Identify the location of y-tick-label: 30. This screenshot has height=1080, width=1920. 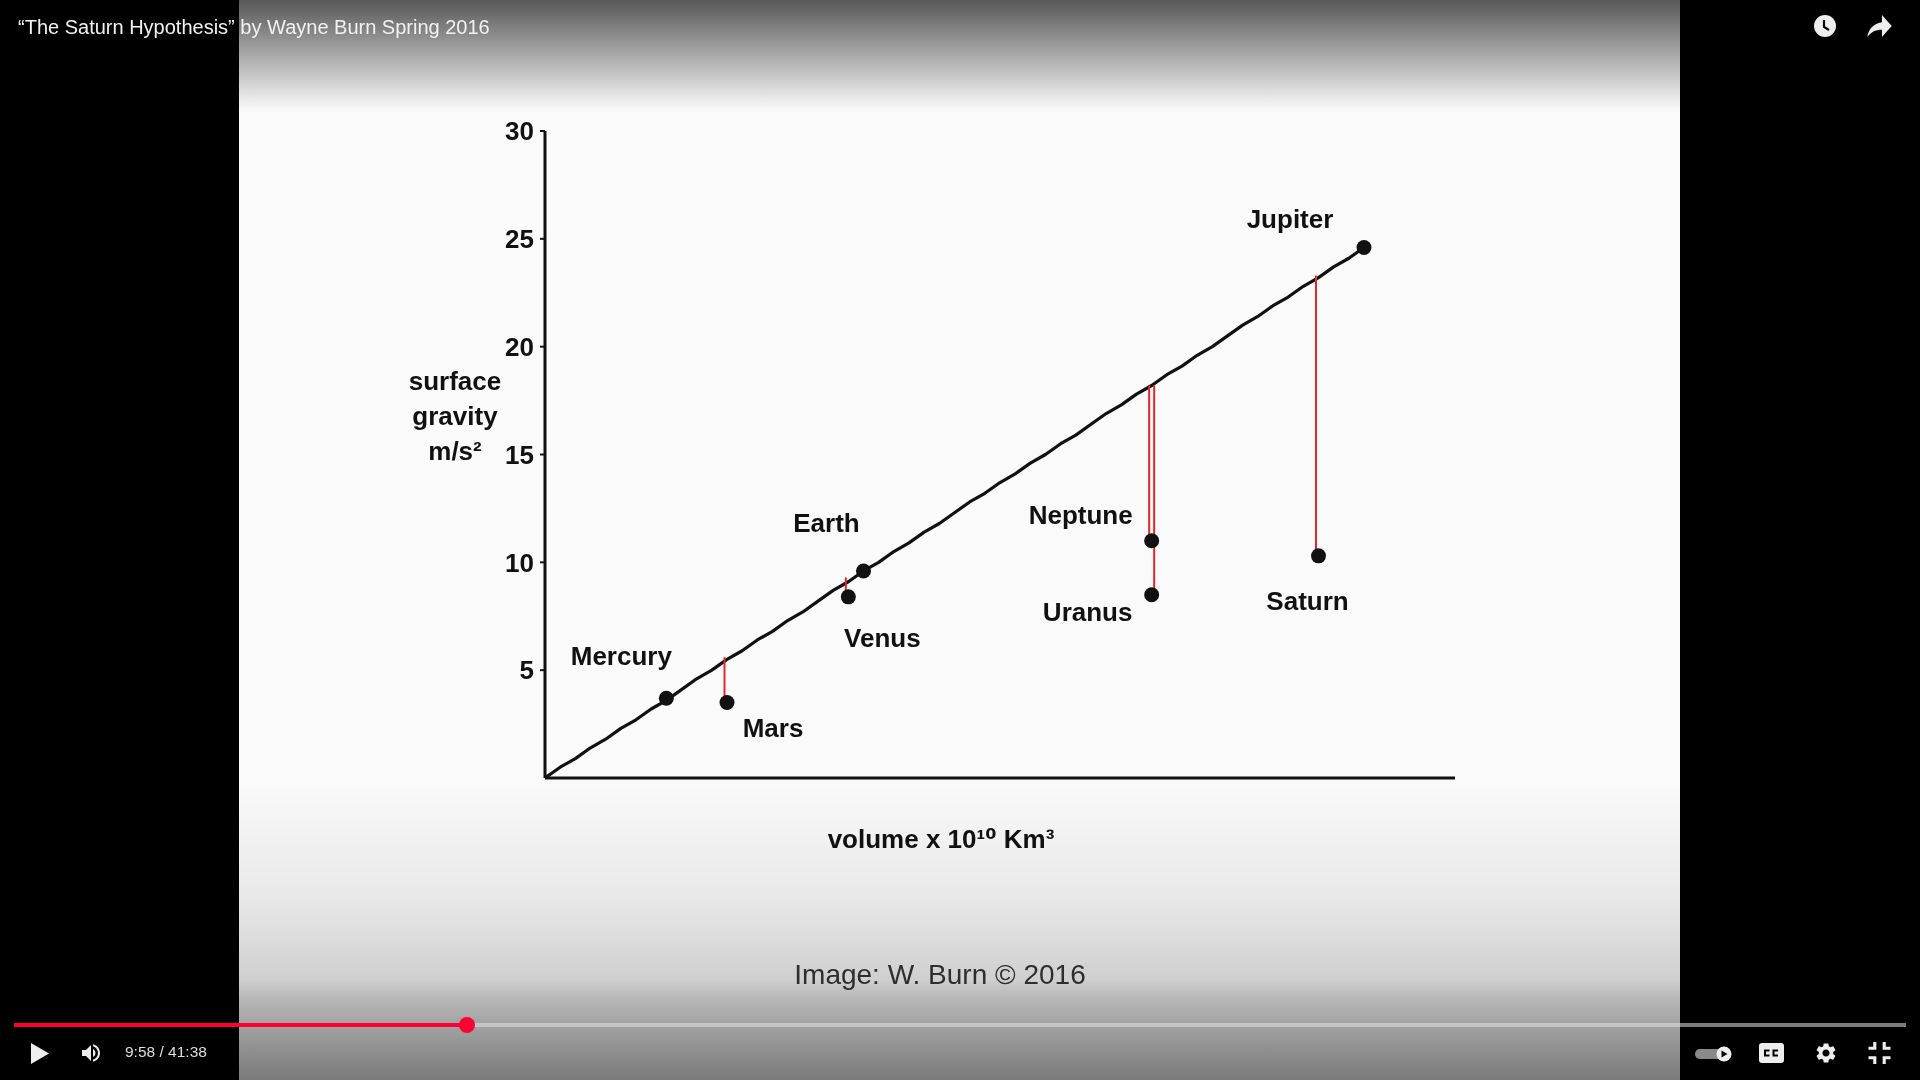
(519, 131).